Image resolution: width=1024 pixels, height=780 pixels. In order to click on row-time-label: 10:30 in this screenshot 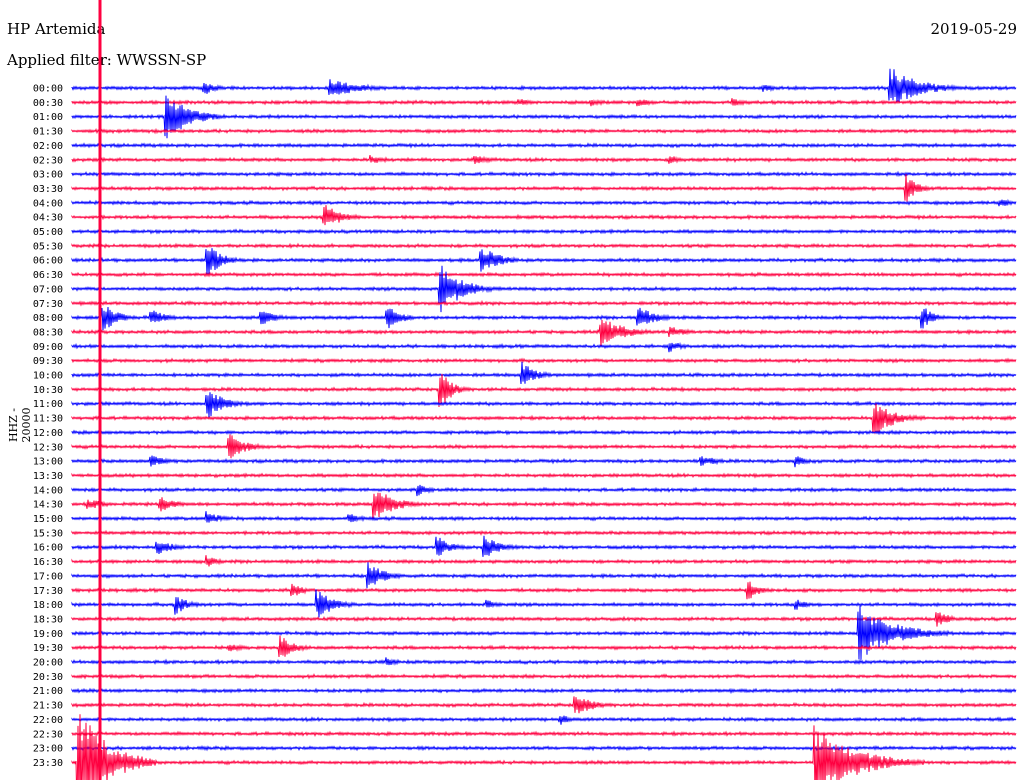, I will do `click(48, 390)`.